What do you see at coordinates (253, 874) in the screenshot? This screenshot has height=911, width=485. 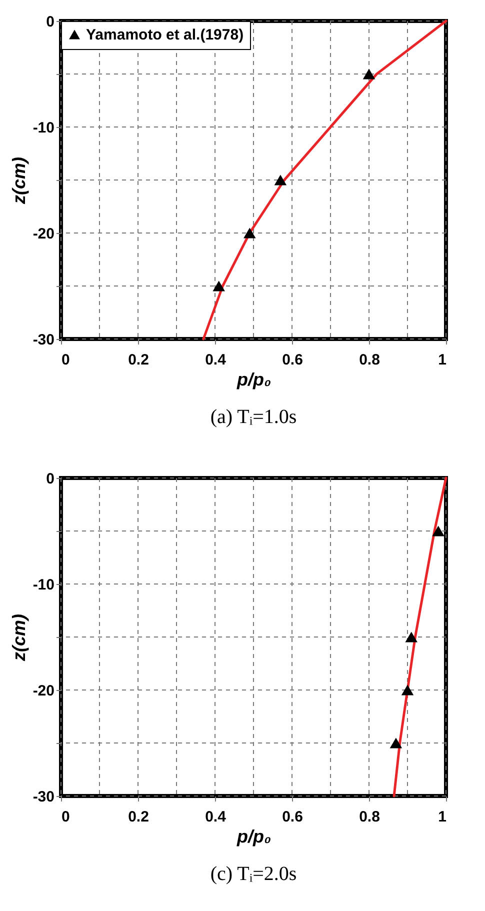 I see `text: (c) Tᵢ=2.0s` at bounding box center [253, 874].